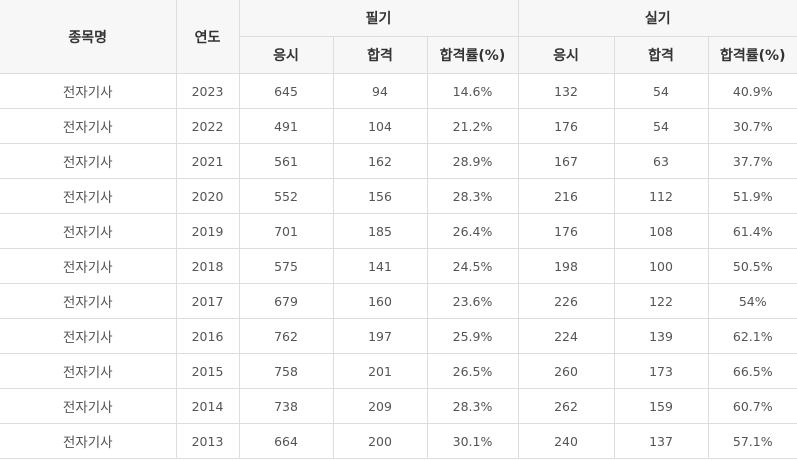  I want to click on cell-written-applicants: 575, so click(286, 266).